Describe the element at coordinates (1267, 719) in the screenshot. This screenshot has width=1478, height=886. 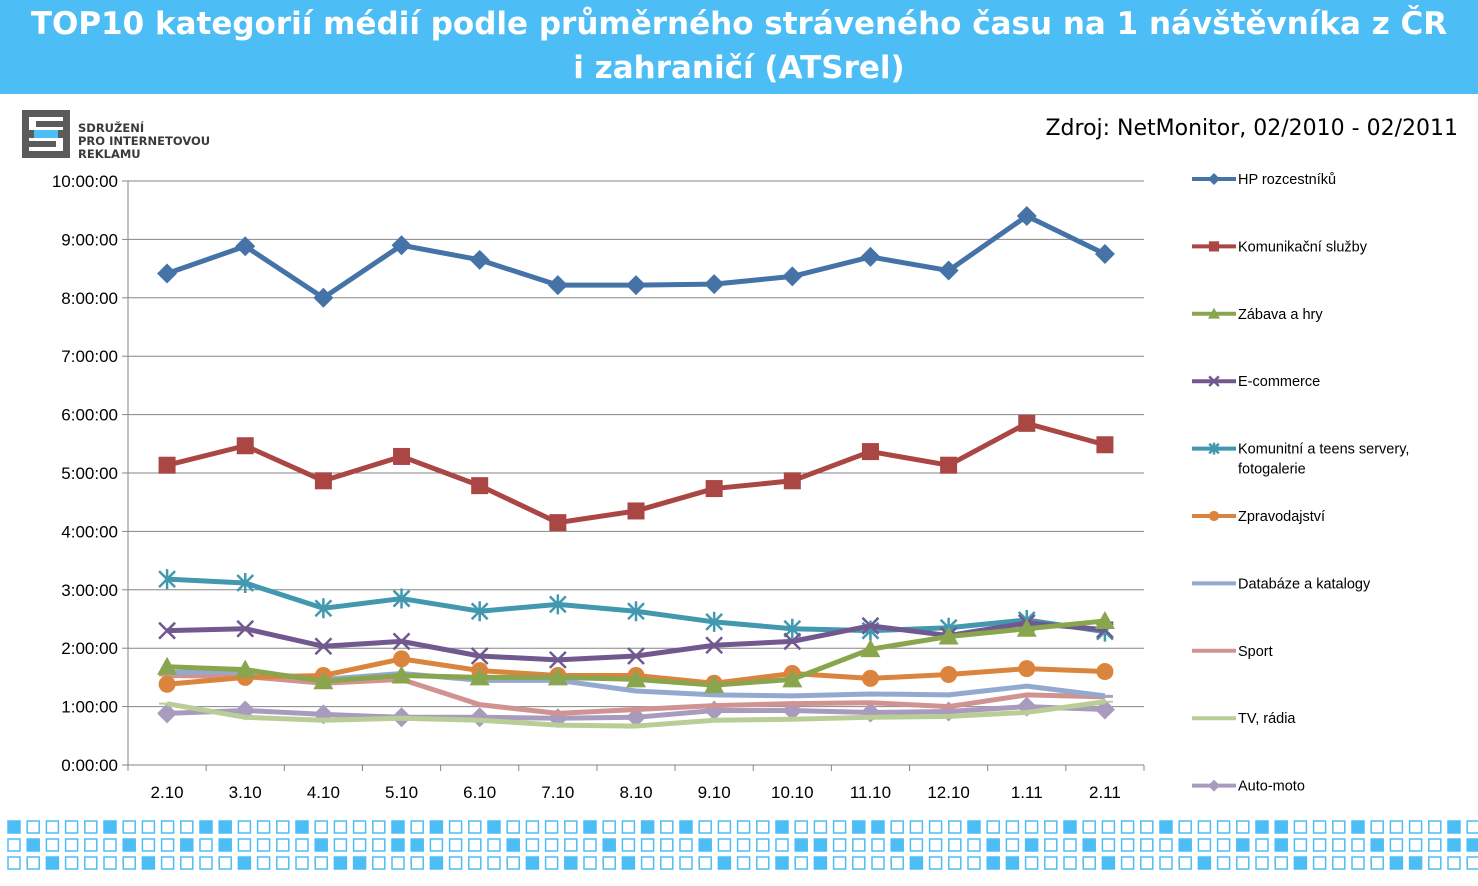
I see `legend-label: TV, rádia` at that location.